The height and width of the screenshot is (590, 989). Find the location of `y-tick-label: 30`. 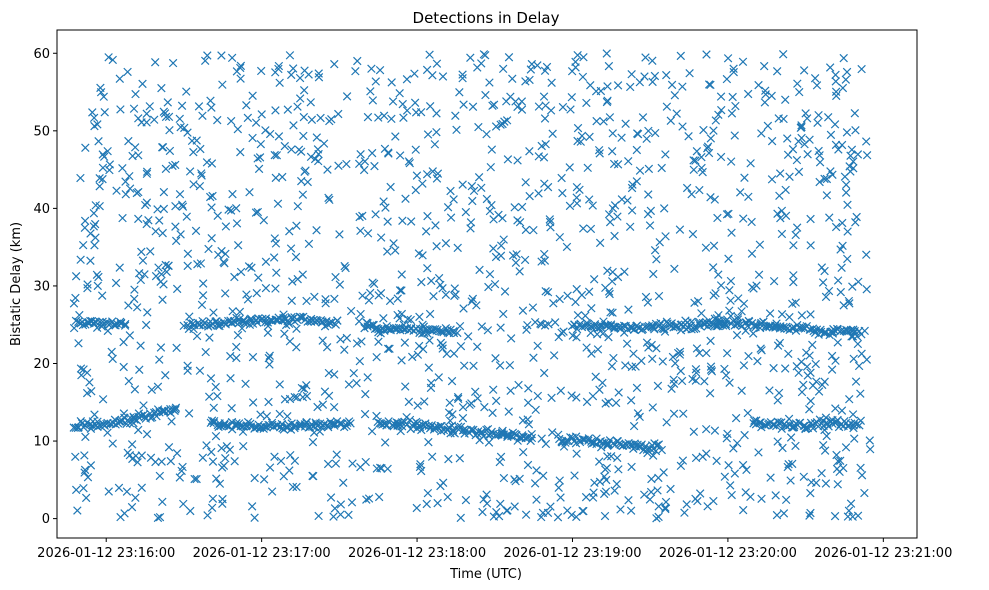

y-tick-label: 30 is located at coordinates (41, 286).